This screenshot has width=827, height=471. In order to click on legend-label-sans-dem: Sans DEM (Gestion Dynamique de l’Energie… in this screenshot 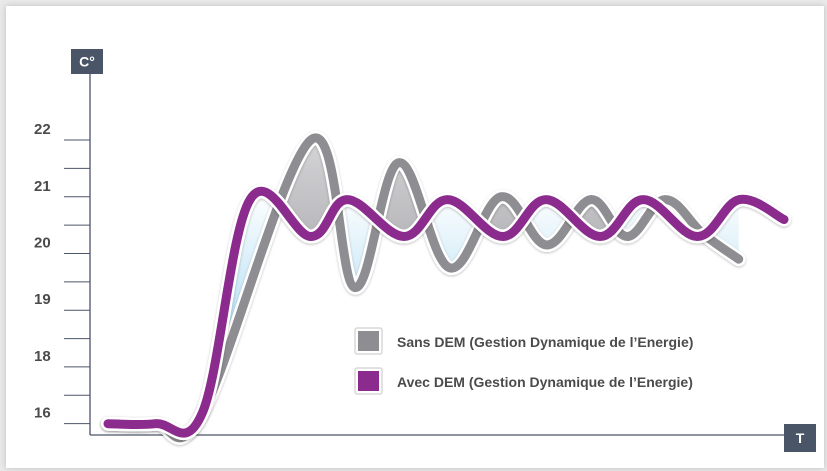, I will do `click(545, 342)`.